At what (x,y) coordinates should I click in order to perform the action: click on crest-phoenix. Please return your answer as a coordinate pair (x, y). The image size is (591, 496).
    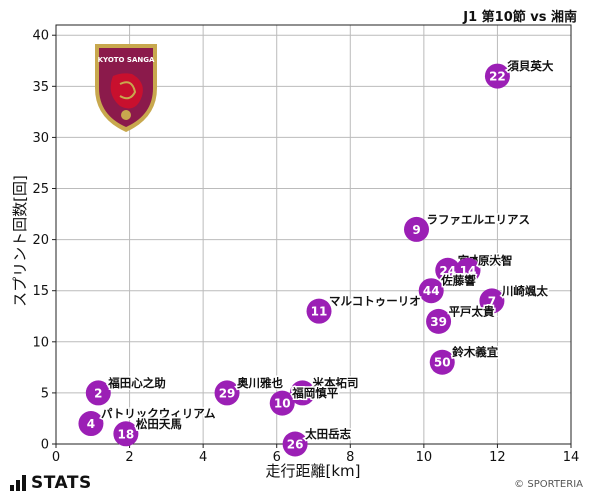
    Looking at the image, I should click on (126, 91).